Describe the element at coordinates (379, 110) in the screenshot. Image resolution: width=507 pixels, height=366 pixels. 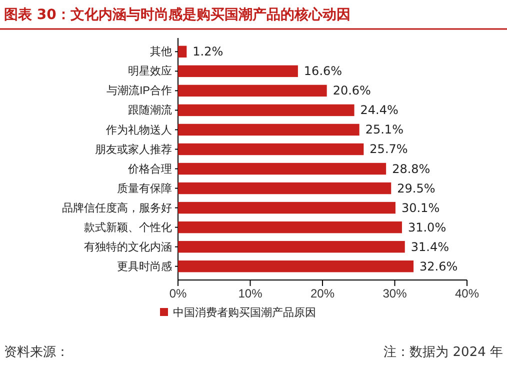
I see `data-label: 24.4%` at that location.